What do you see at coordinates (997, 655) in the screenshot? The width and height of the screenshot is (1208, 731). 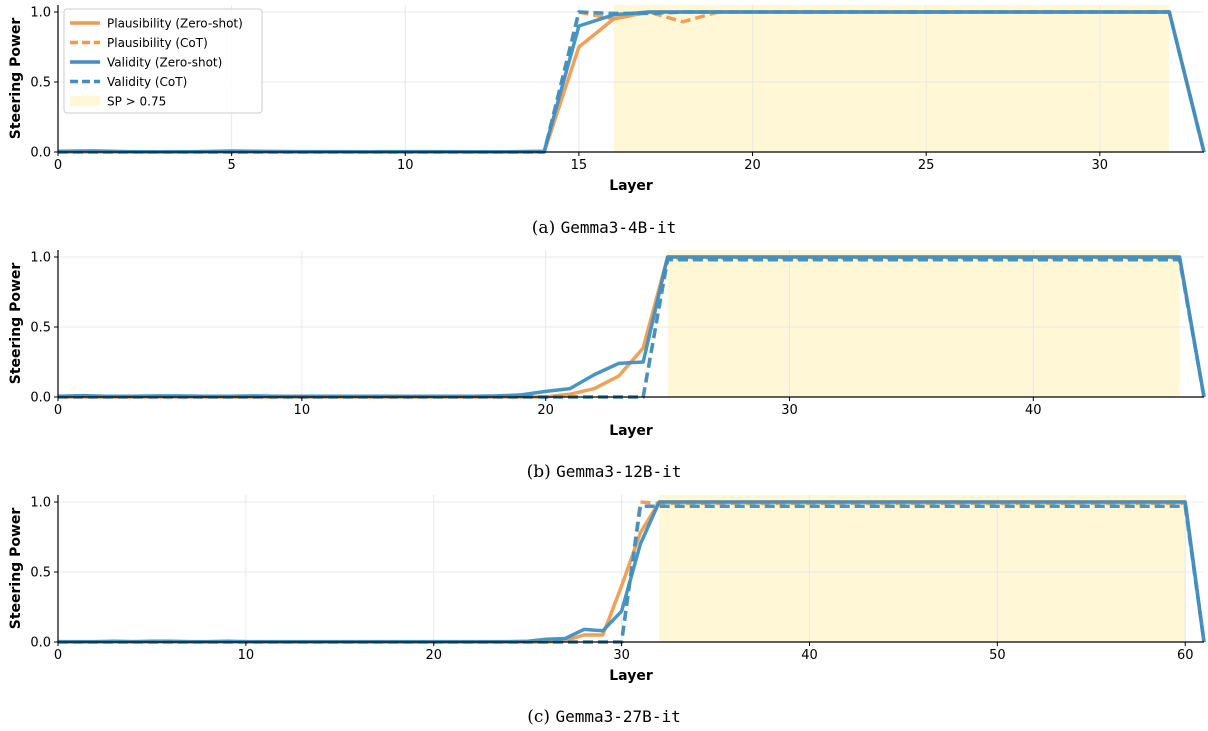 I see `x-tick-label: 50` at bounding box center [997, 655].